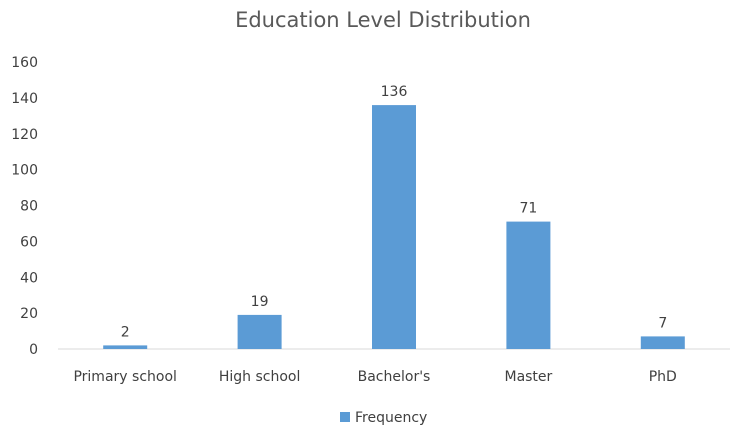 The width and height of the screenshot is (740, 432). I want to click on data-label: 7, so click(662, 323).